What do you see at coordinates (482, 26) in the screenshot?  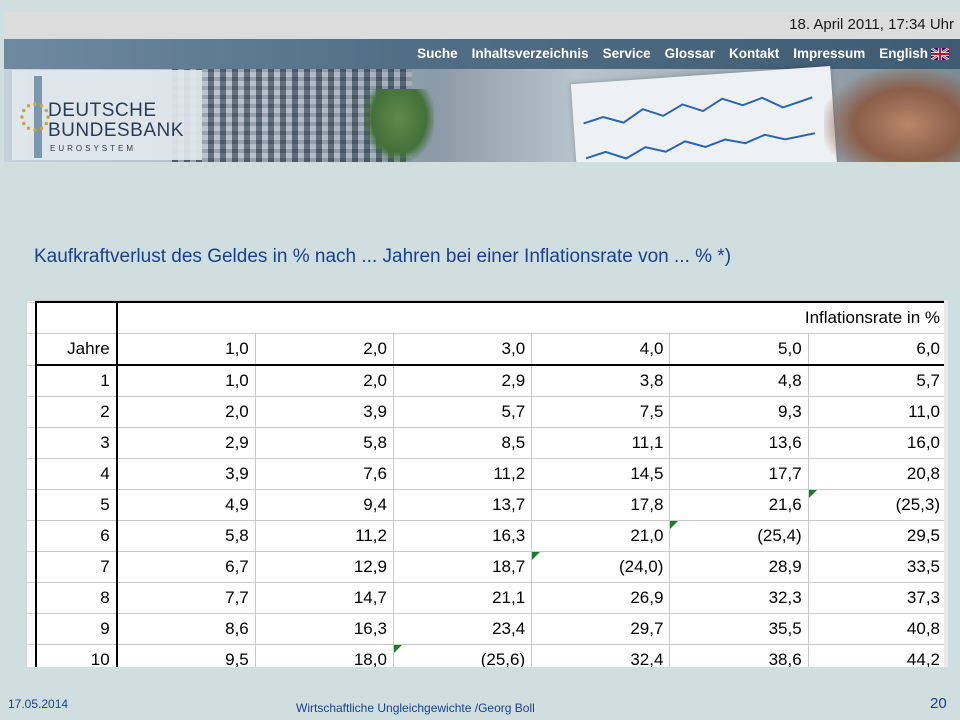 I see `date-bar: 18. April 2011, 17:34 Uhr` at bounding box center [482, 26].